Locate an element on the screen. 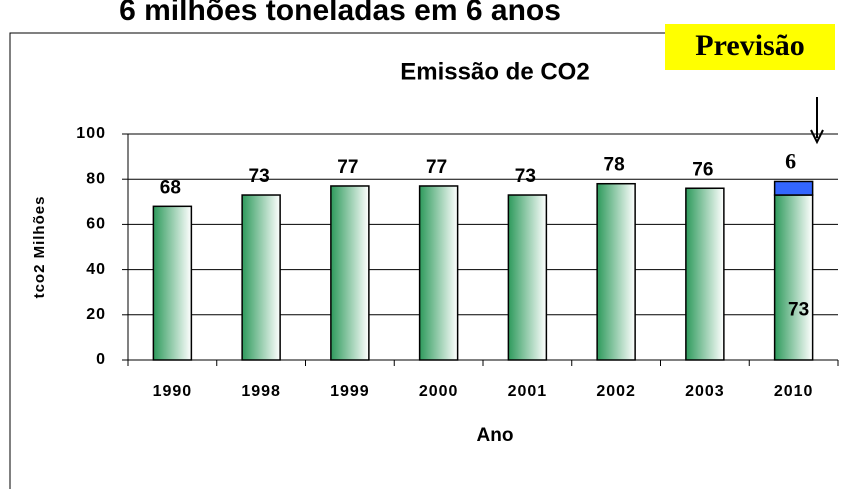 The image size is (846, 489). data-label: 78 is located at coordinates (614, 165).